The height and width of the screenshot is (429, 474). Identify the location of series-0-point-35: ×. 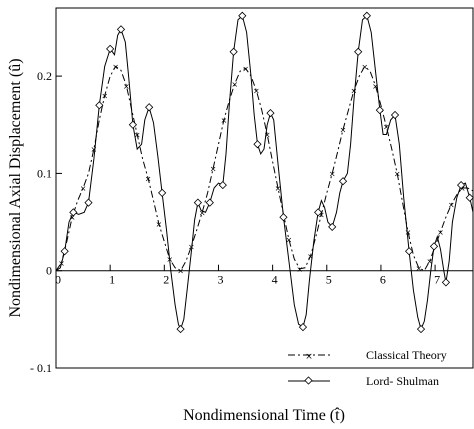
(440, 232).